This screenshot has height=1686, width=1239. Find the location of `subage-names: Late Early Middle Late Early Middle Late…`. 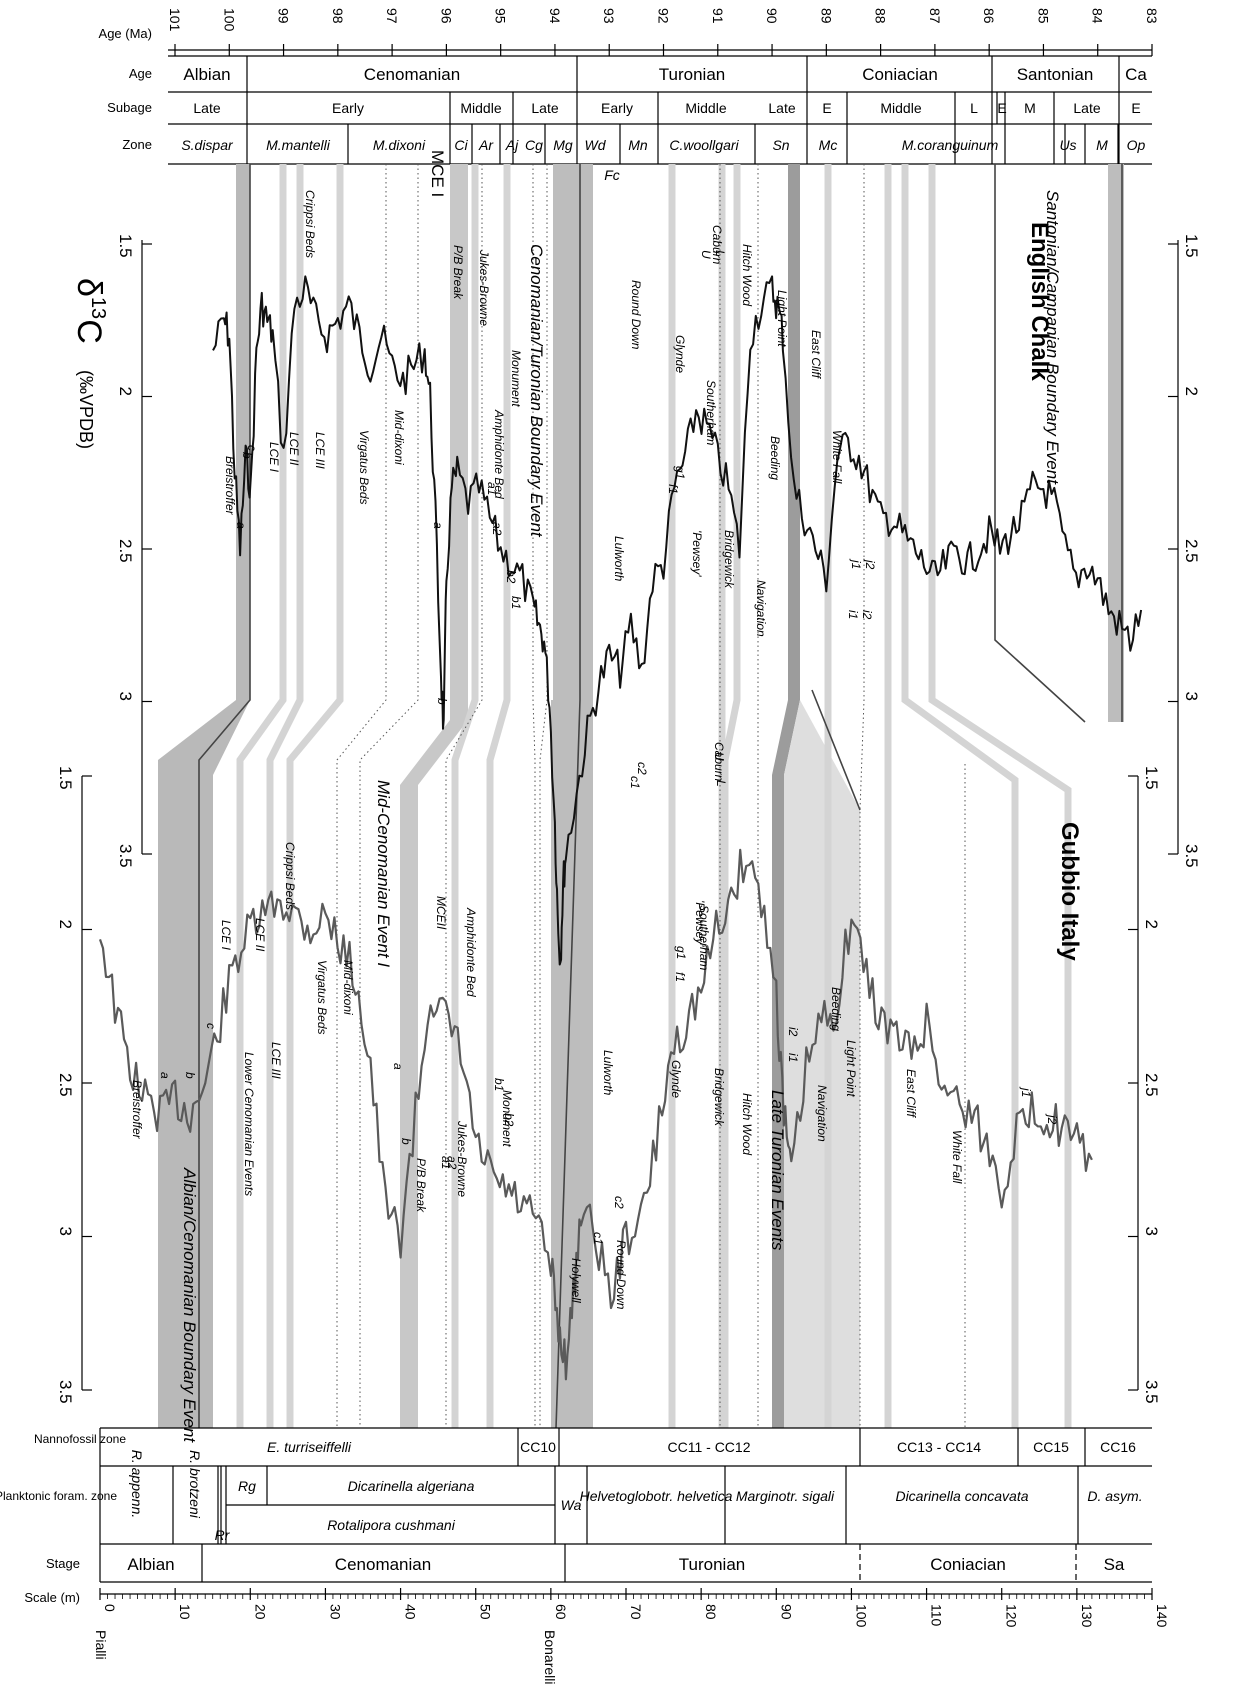

subage-names: Late Early Middle Late Early Middle Late… is located at coordinates (666, 108).